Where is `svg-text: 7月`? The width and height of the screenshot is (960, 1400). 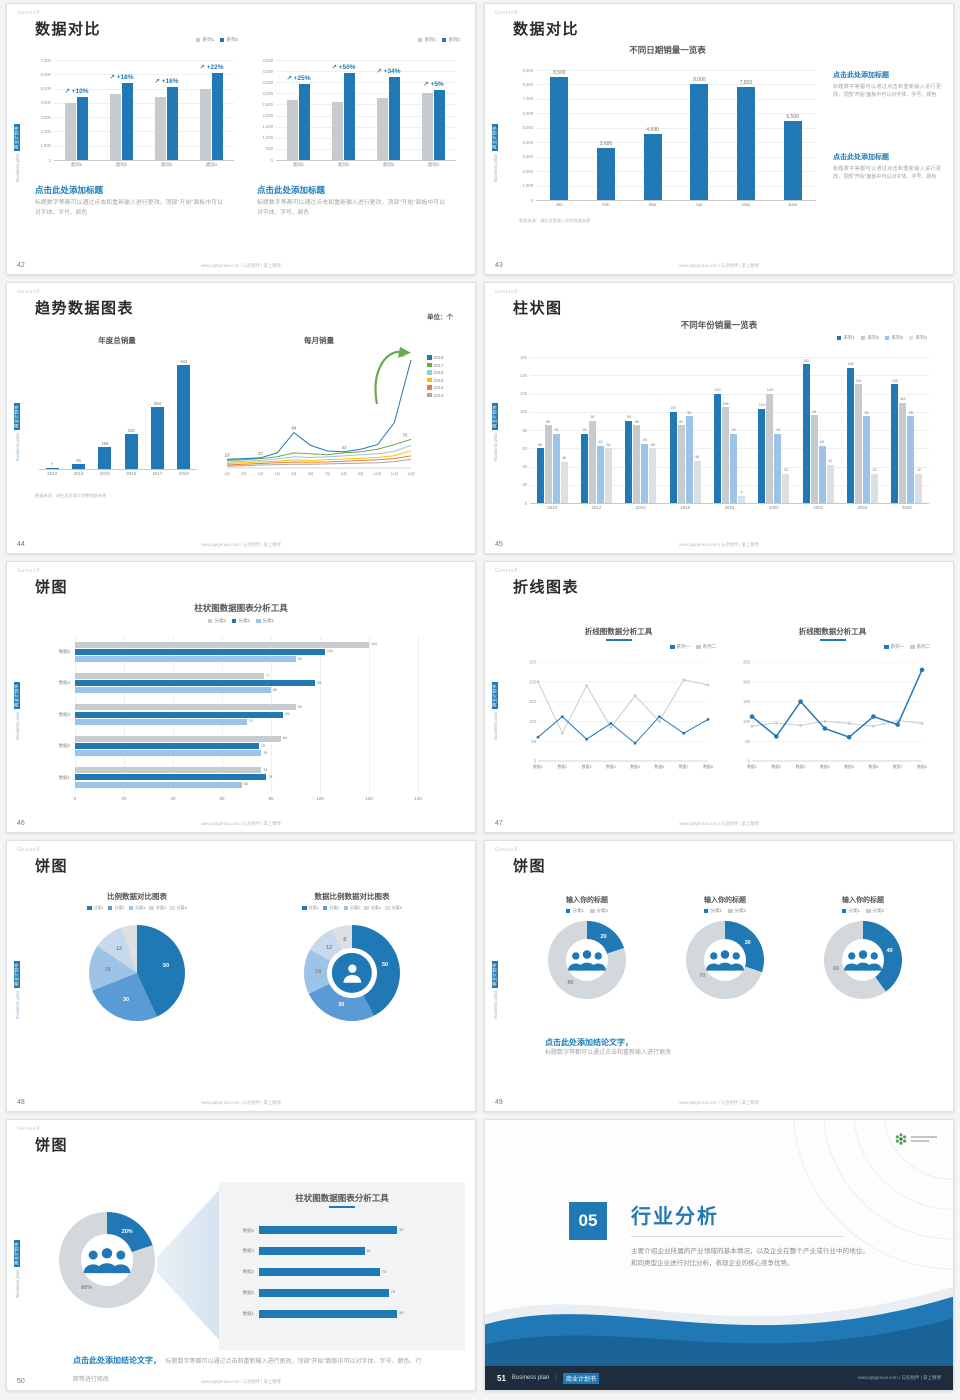 svg-text: 7月 is located at coordinates (328, 473).